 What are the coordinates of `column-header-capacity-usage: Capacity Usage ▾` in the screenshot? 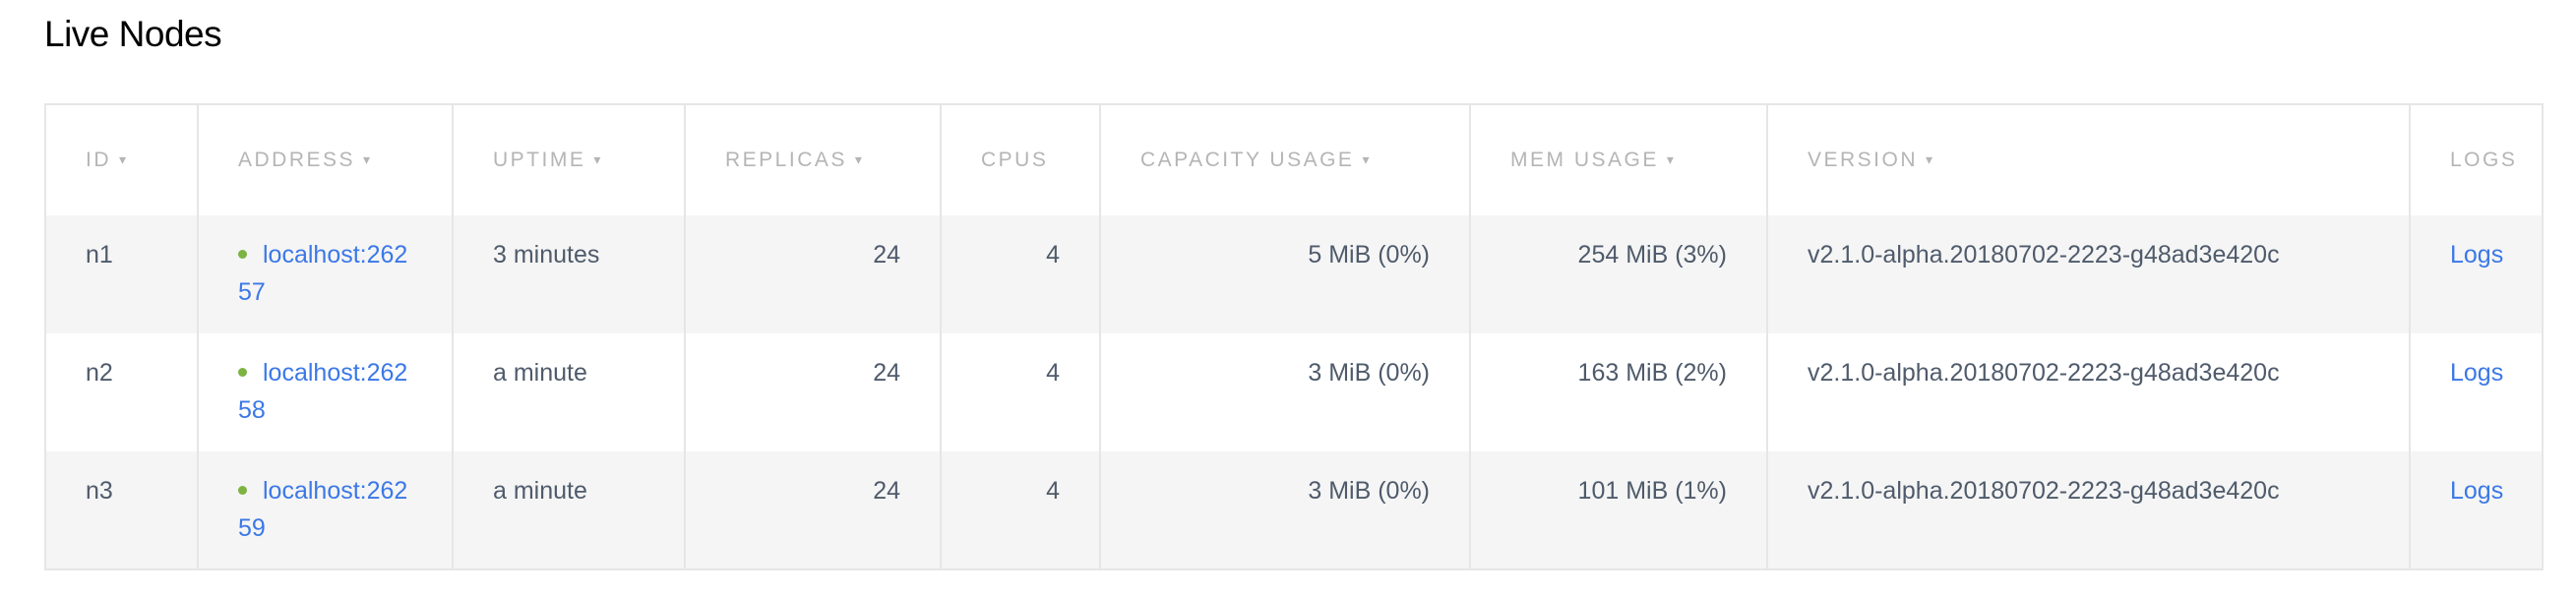 It's located at (1285, 159).